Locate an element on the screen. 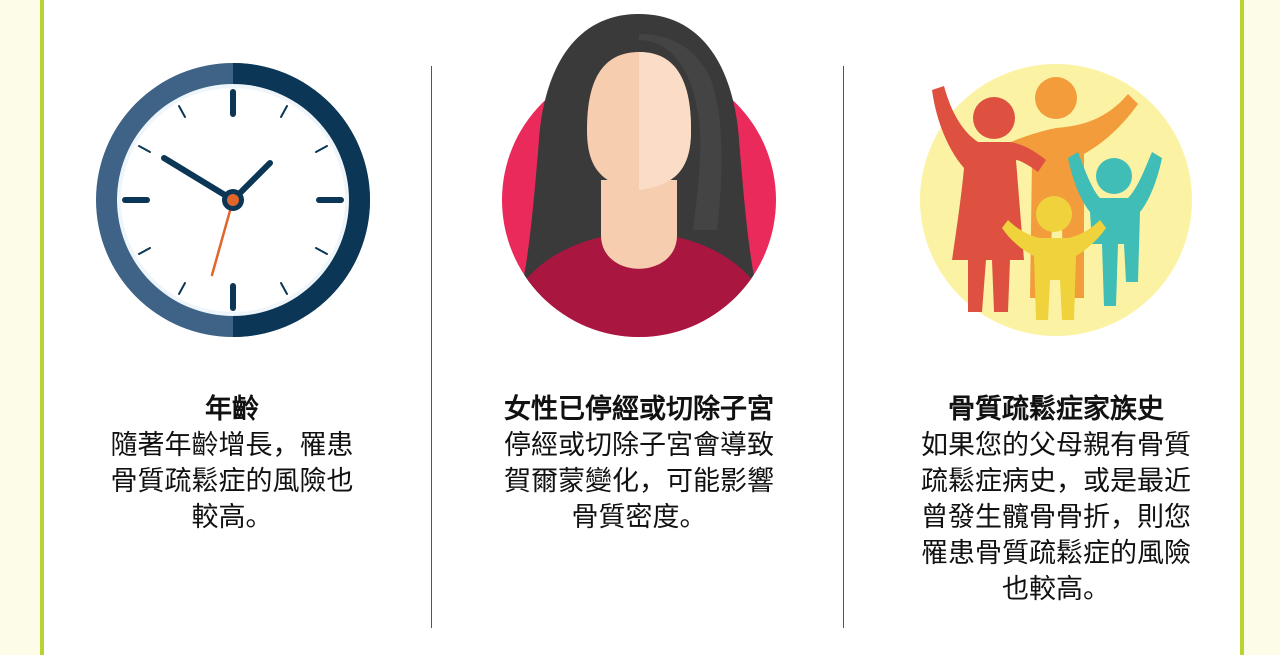 The height and width of the screenshot is (655, 1280). age-body-line: 骨質疏鬆症的風險也 is located at coordinates (232, 481).